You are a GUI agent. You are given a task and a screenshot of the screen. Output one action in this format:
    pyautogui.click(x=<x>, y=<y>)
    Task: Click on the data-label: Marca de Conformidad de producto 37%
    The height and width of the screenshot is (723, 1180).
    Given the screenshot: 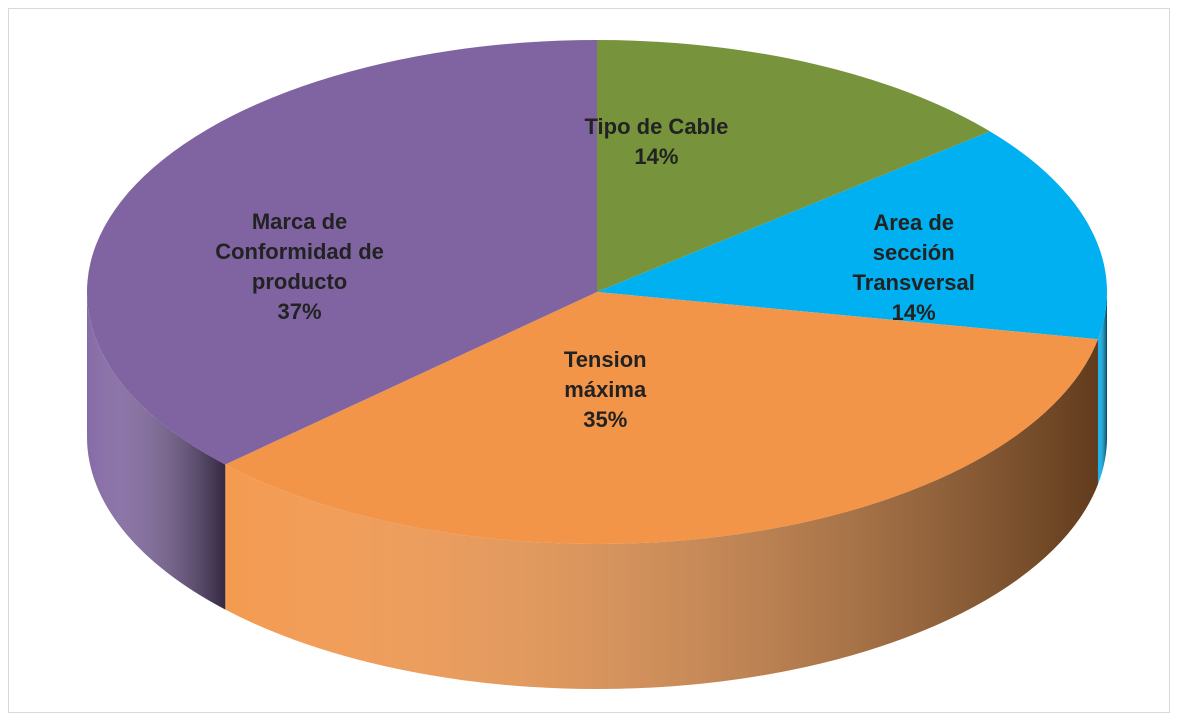 What is the action you would take?
    pyautogui.click(x=300, y=267)
    